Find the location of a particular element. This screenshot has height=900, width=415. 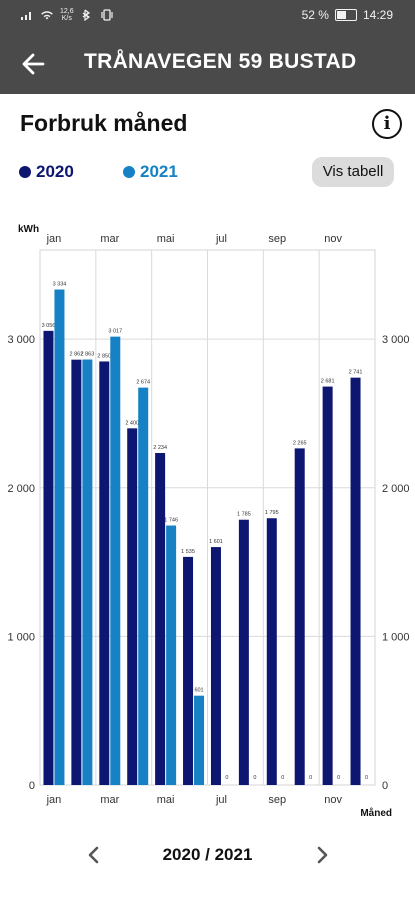

status-bar: 12,6 K/s 52 % 14:29 is located at coordinates (207, 16).